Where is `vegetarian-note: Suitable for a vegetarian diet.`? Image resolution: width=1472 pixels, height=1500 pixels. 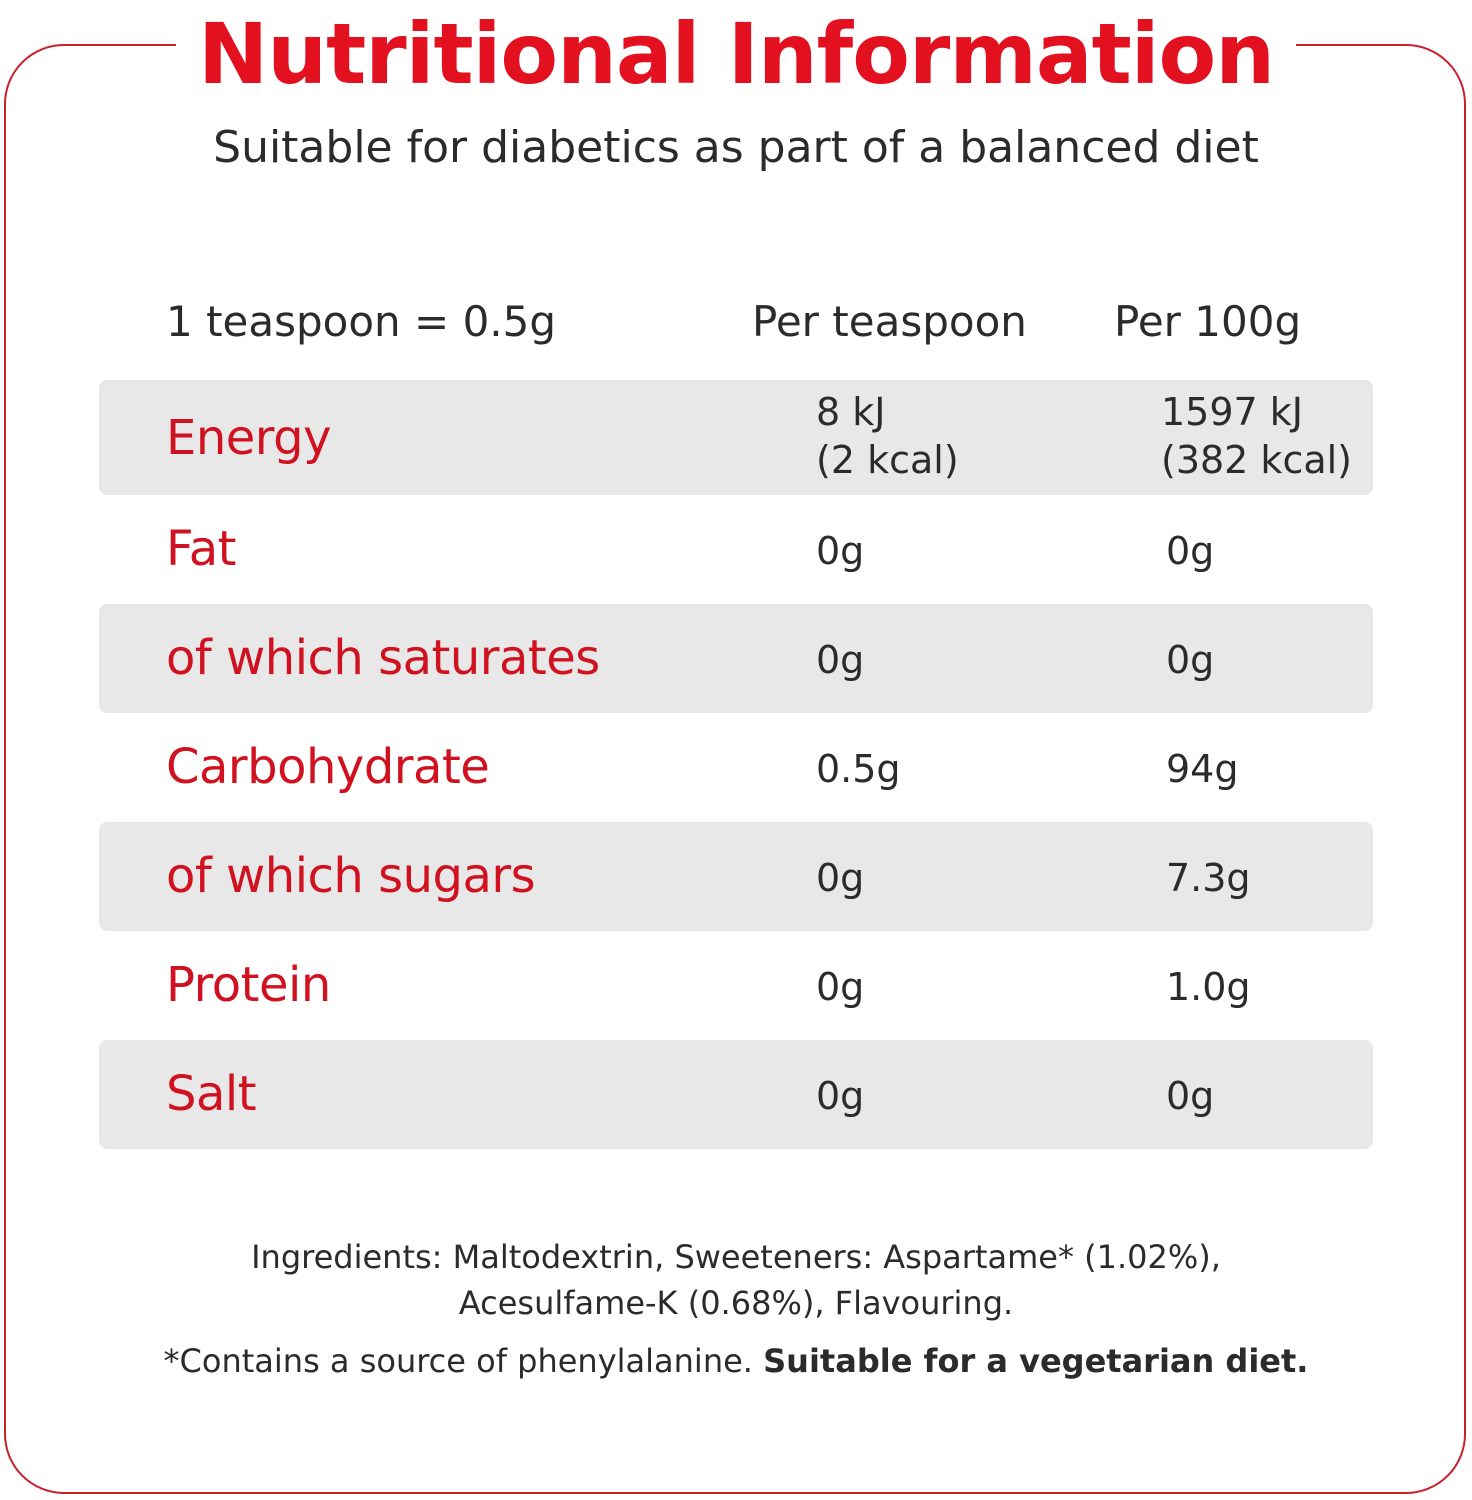 vegetarian-note: Suitable for a vegetarian diet. is located at coordinates (1036, 1361).